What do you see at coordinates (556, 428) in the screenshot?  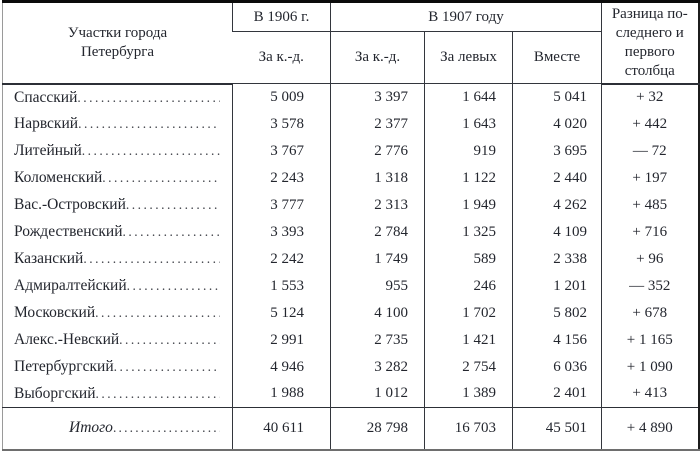 I see `totals-together-1907: 45 501` at bounding box center [556, 428].